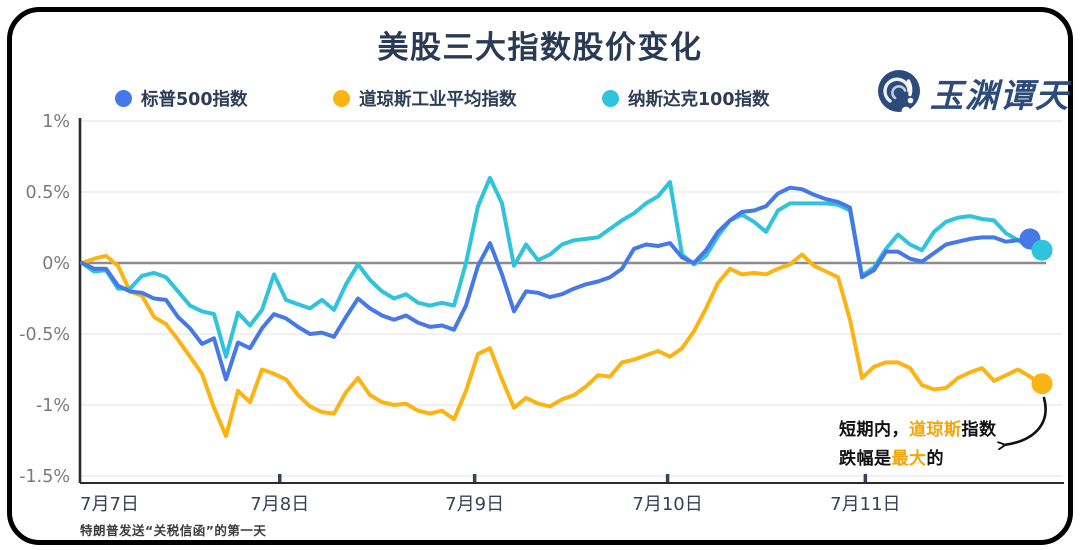  I want to click on legend-item-nasdaq: 纳斯达克100指数, so click(686, 98).